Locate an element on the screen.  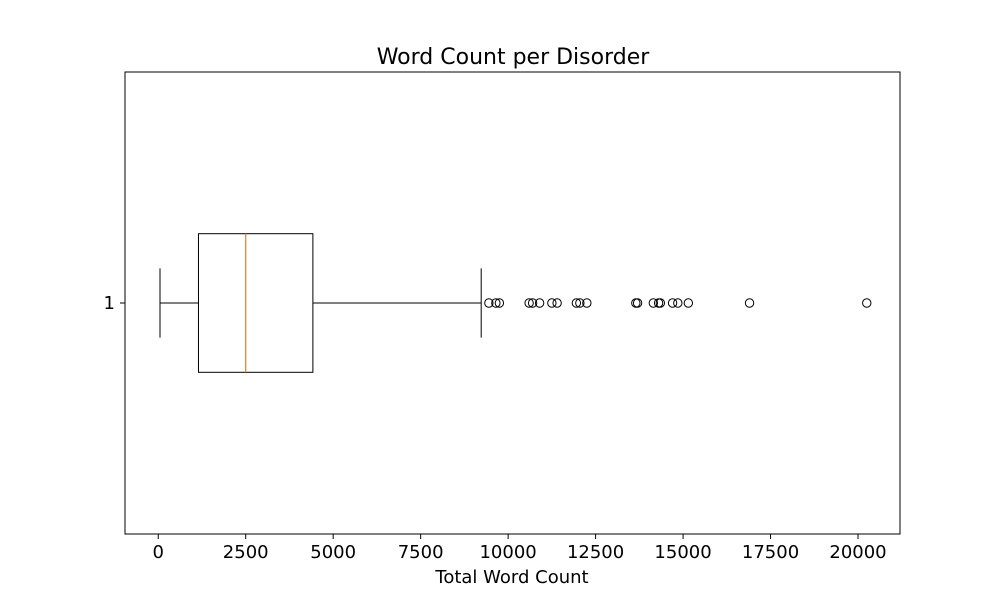
x-tick-label: 17500 is located at coordinates (770, 552).